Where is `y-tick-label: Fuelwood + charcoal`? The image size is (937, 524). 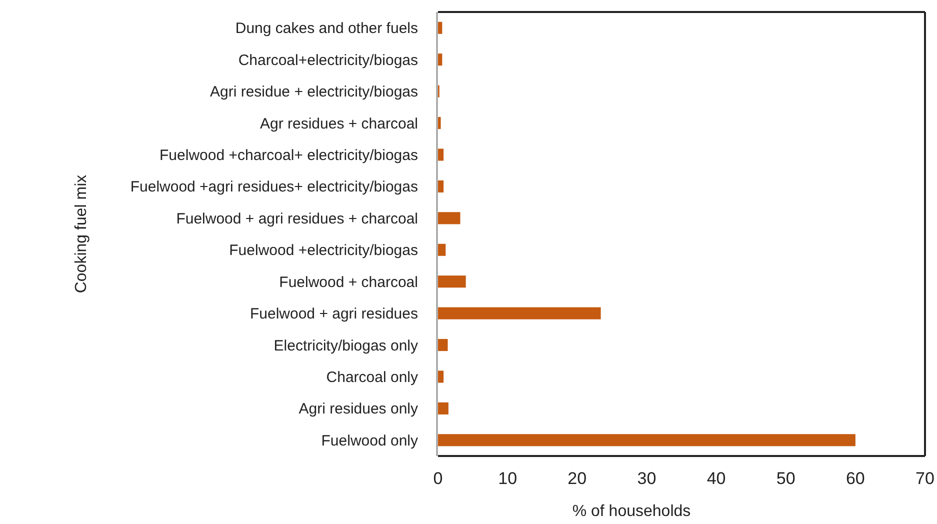 y-tick-label: Fuelwood + charcoal is located at coordinates (348, 282).